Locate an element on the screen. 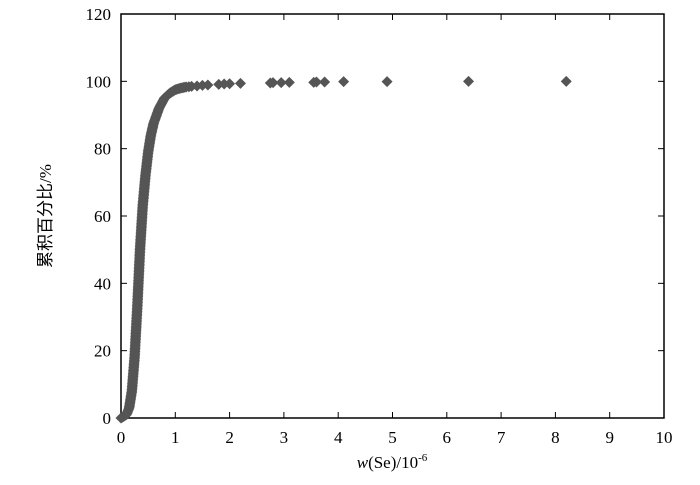 The height and width of the screenshot is (485, 700). x-tick-label: 6 is located at coordinates (447, 437).